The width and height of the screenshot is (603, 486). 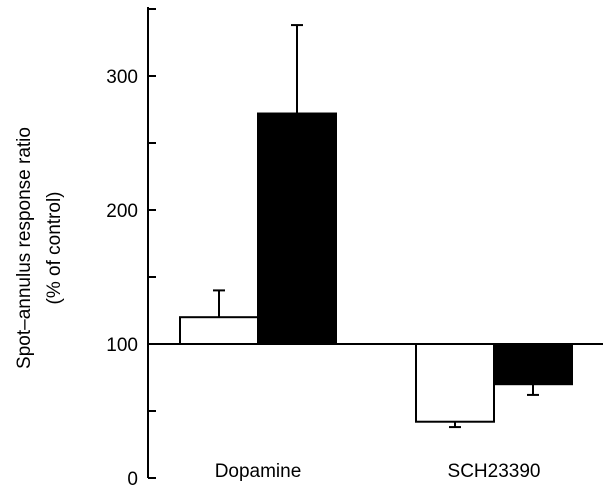 I want to click on y-axis-ticks: 0 100 200 300, so click(x=131, y=247).